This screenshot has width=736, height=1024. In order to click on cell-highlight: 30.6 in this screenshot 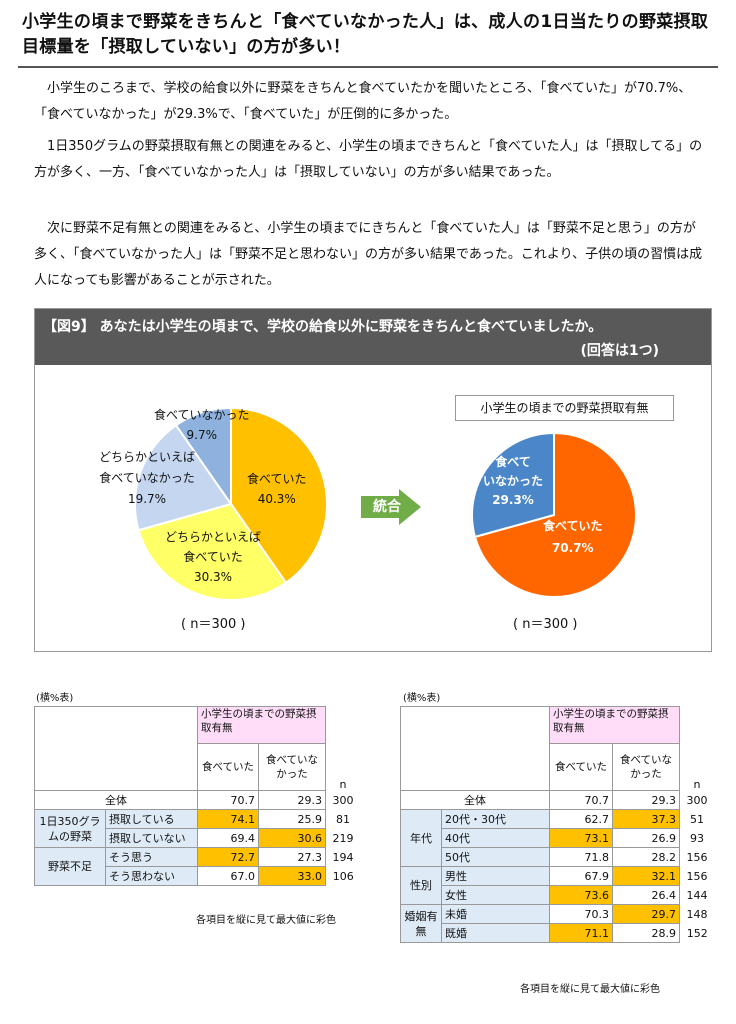, I will do `click(292, 838)`.